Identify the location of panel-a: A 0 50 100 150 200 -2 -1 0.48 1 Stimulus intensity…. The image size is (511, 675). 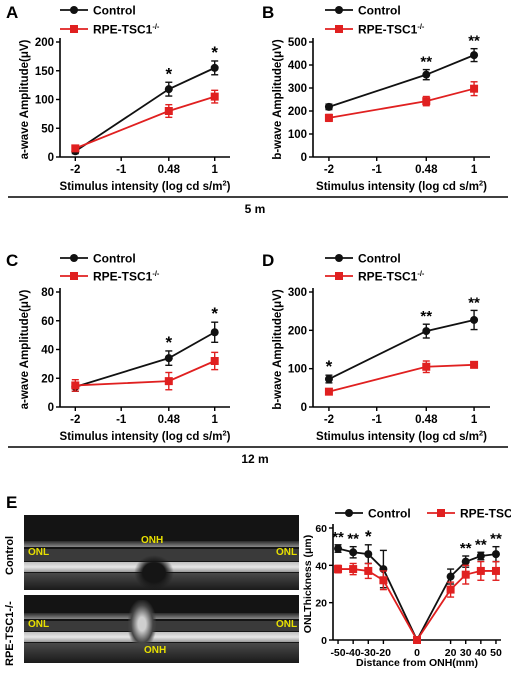
(118, 98).